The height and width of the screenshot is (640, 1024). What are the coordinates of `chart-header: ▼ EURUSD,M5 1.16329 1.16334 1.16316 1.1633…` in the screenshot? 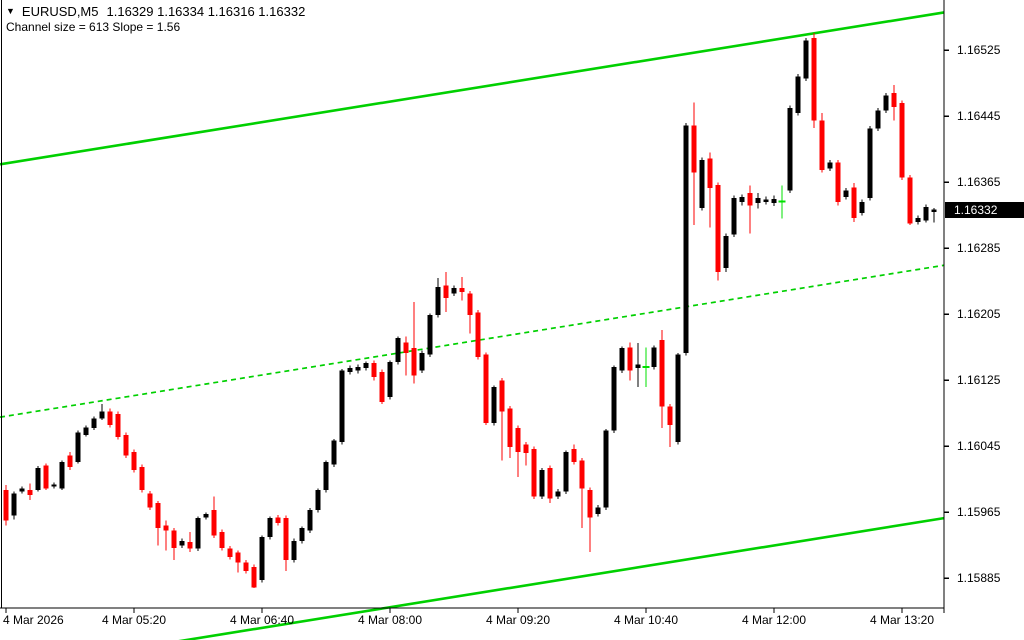 It's located at (155, 19).